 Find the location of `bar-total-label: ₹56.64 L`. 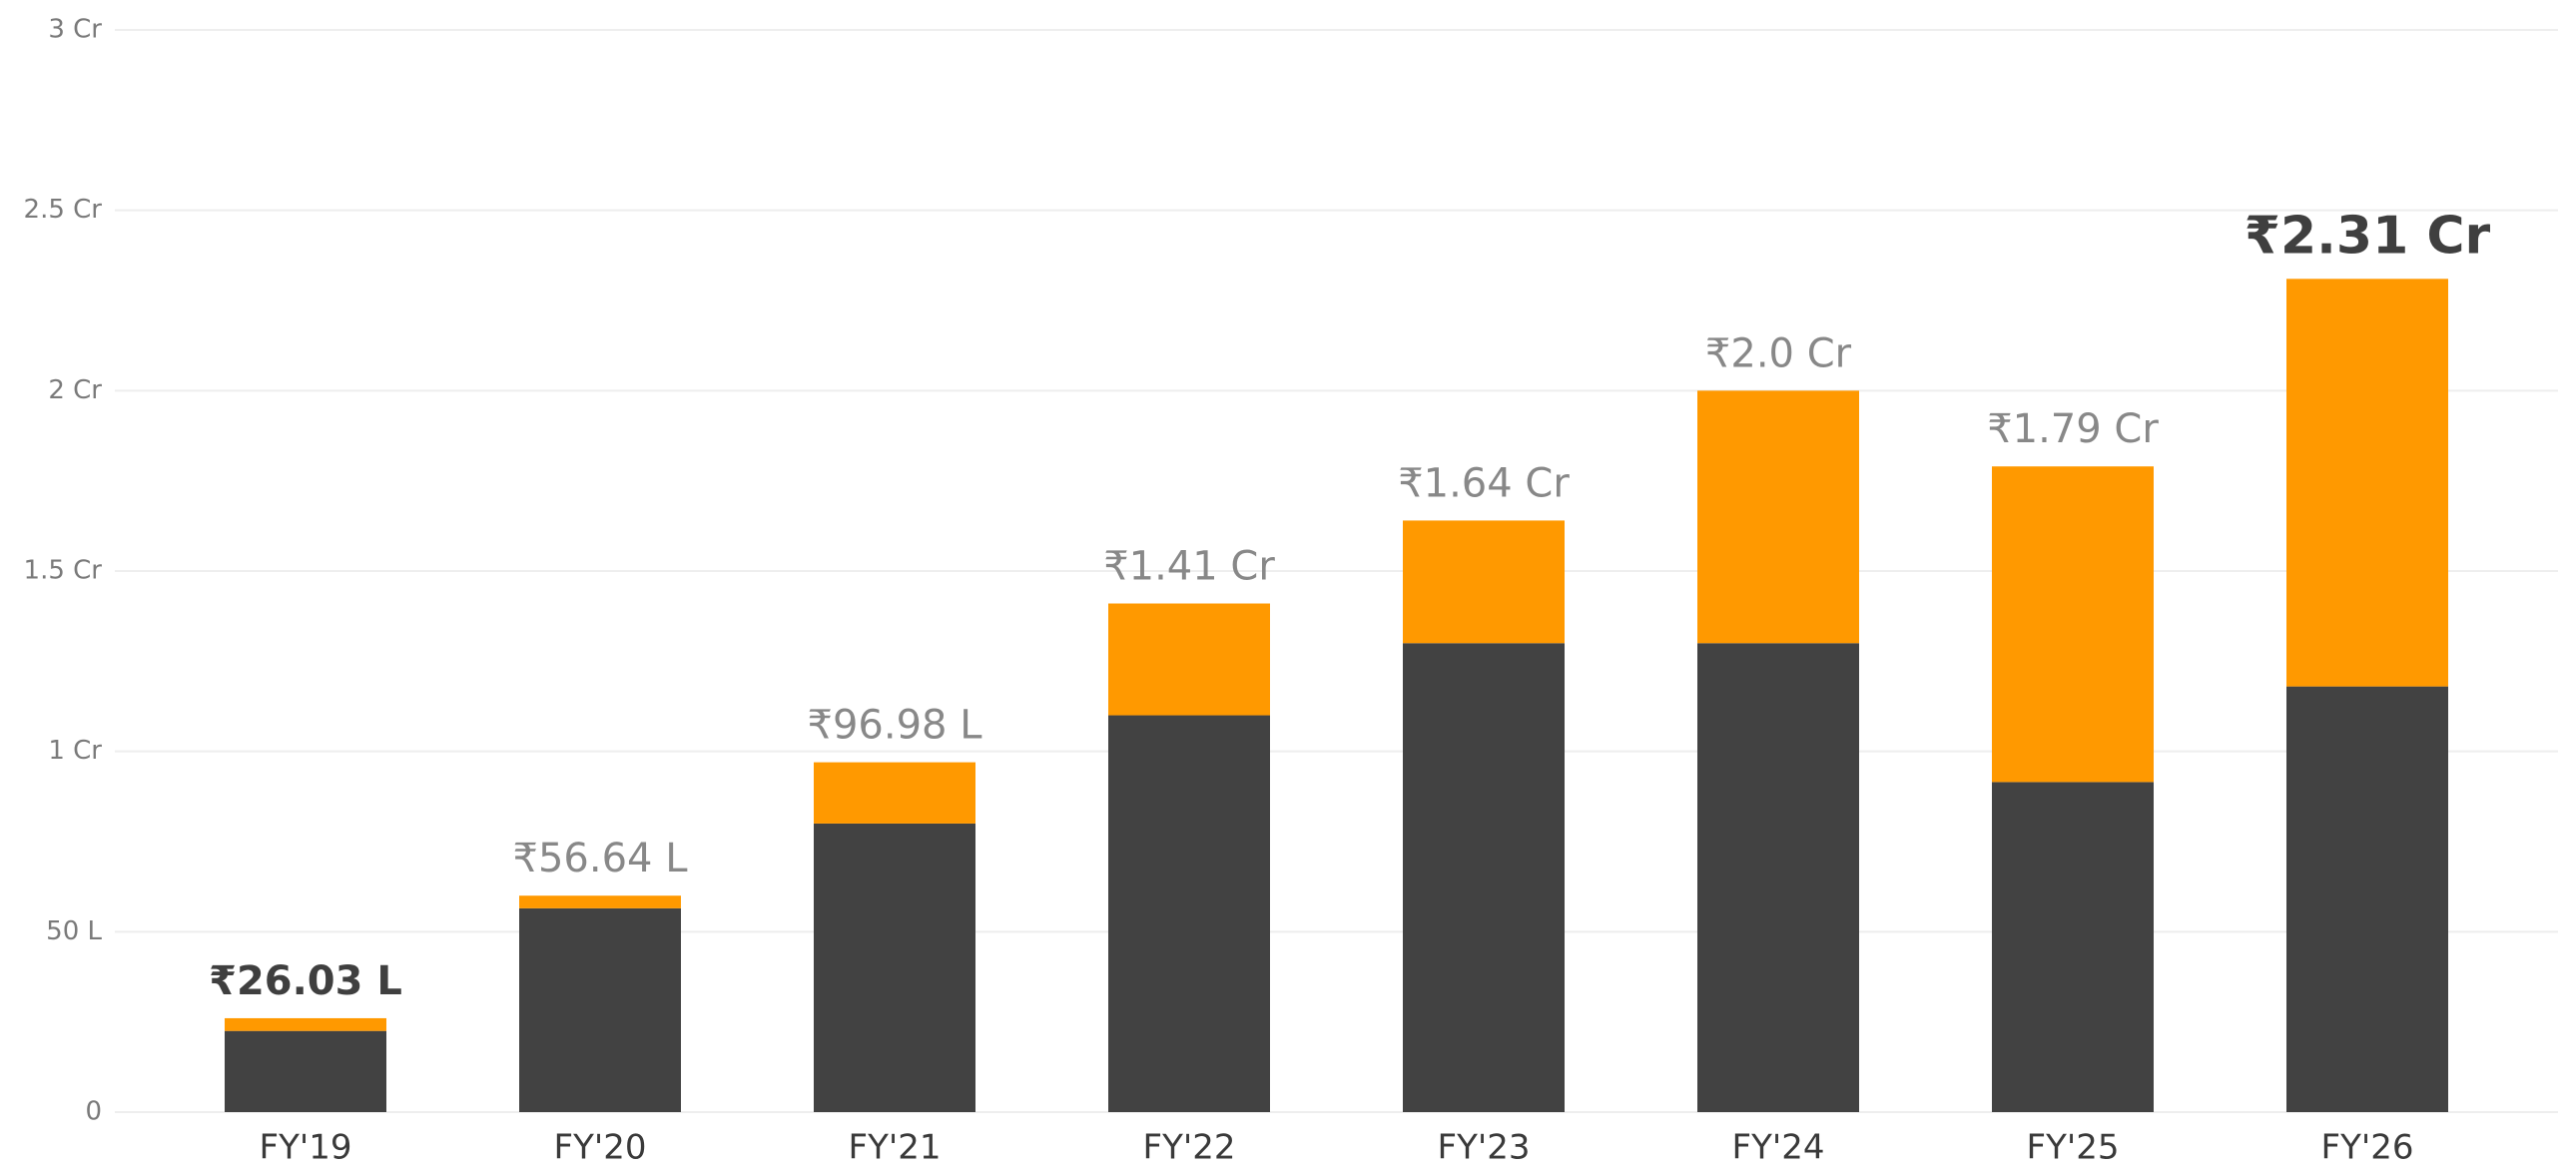

bar-total-label: ₹56.64 L is located at coordinates (601, 858).